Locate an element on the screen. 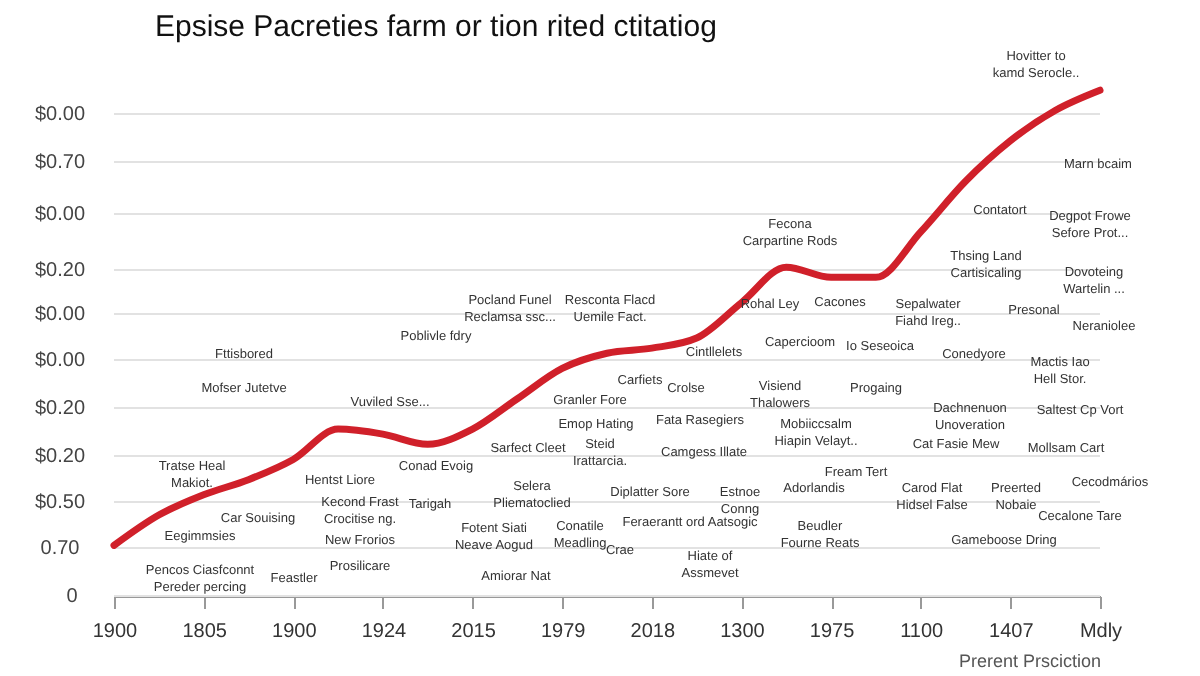 The width and height of the screenshot is (1200, 676). x-tick-label: 1924 is located at coordinates (384, 632).